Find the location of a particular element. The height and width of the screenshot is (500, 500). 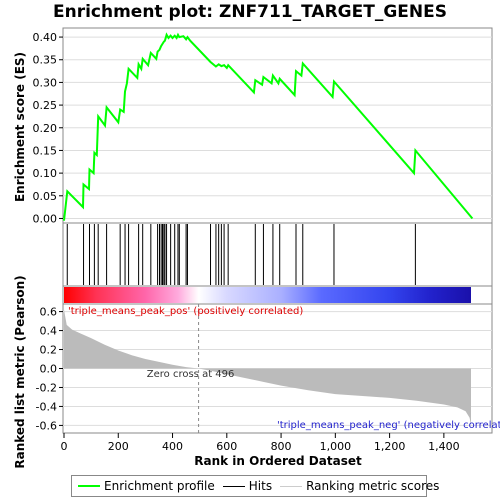

x-tick-label: 1,200 is located at coordinates (390, 446).